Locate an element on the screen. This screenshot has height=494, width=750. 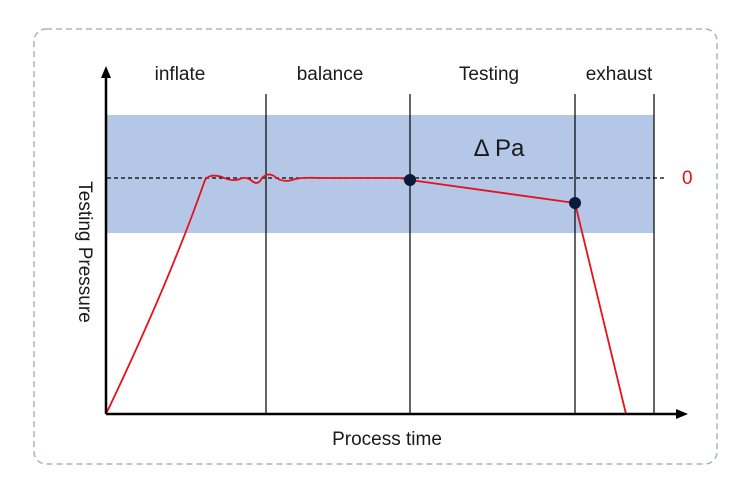
x-axis-arrow-icon is located at coordinates (682, 414).